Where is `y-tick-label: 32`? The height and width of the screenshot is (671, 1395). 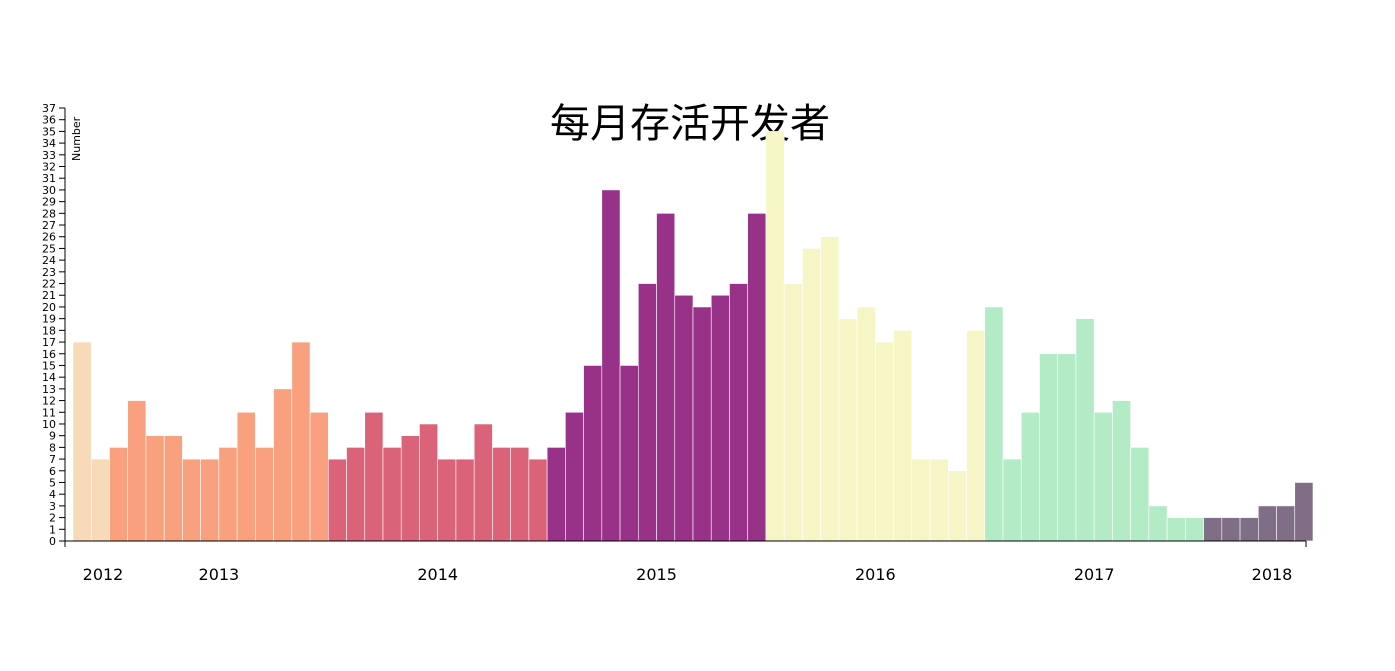 y-tick-label: 32 is located at coordinates (49, 167).